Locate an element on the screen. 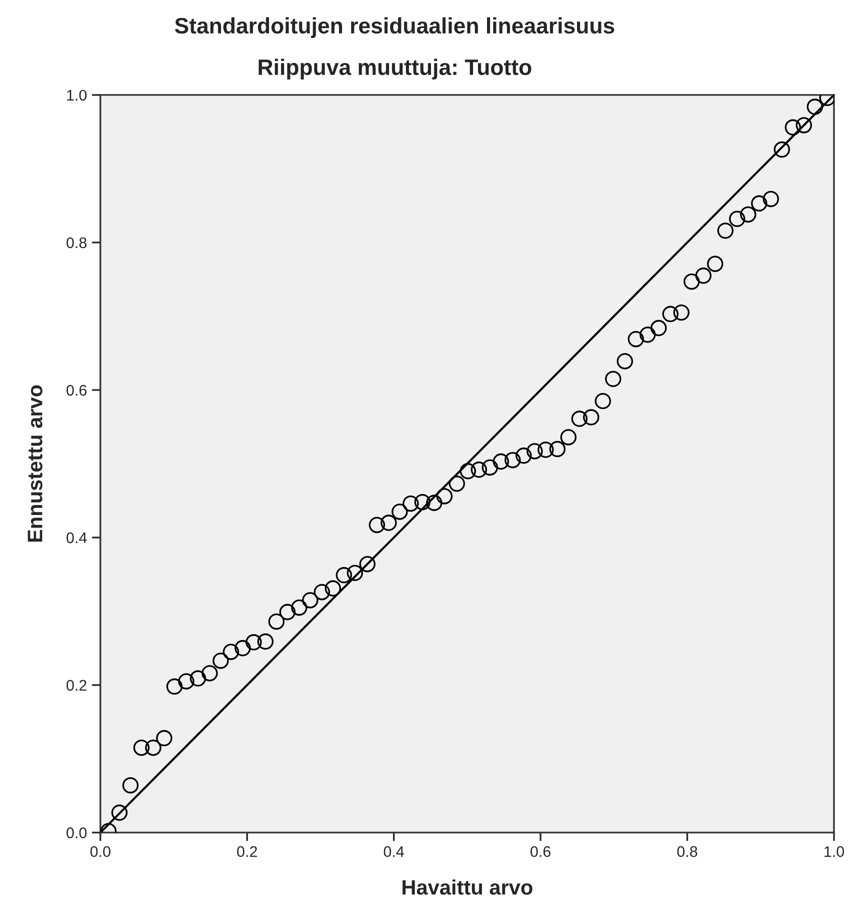 The width and height of the screenshot is (858, 922). y-axis-title: Ennustettu arvo is located at coordinates (35, 463).